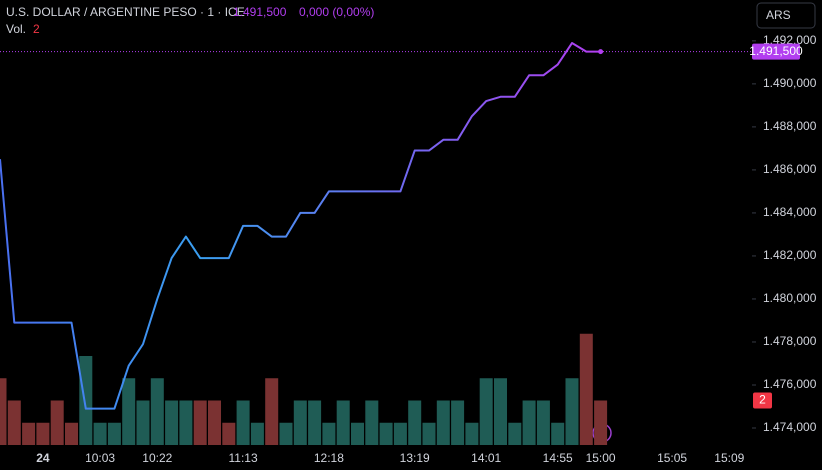  I want to click on x-tick-label: 10:22, so click(157, 458).